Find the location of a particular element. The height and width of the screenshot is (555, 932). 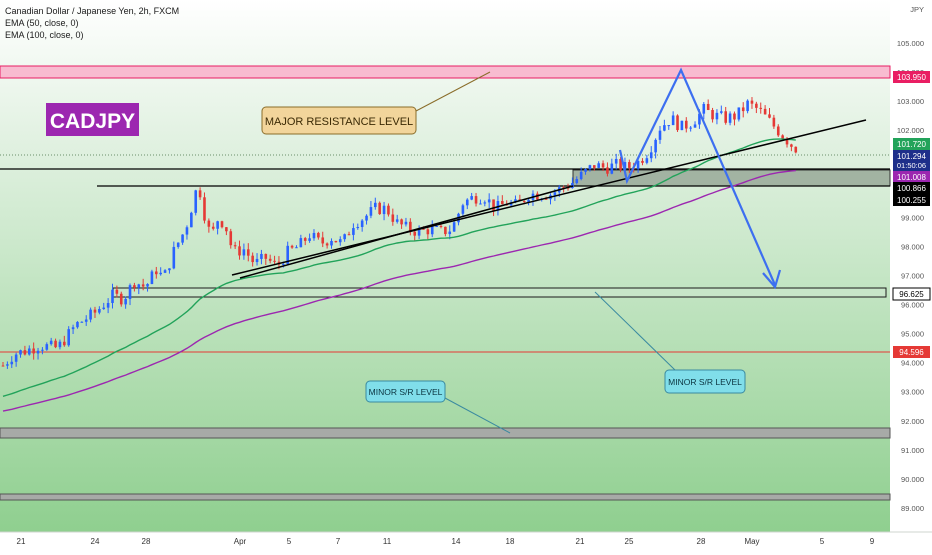

y-tick-label: 102.000 is located at coordinates (910, 130).